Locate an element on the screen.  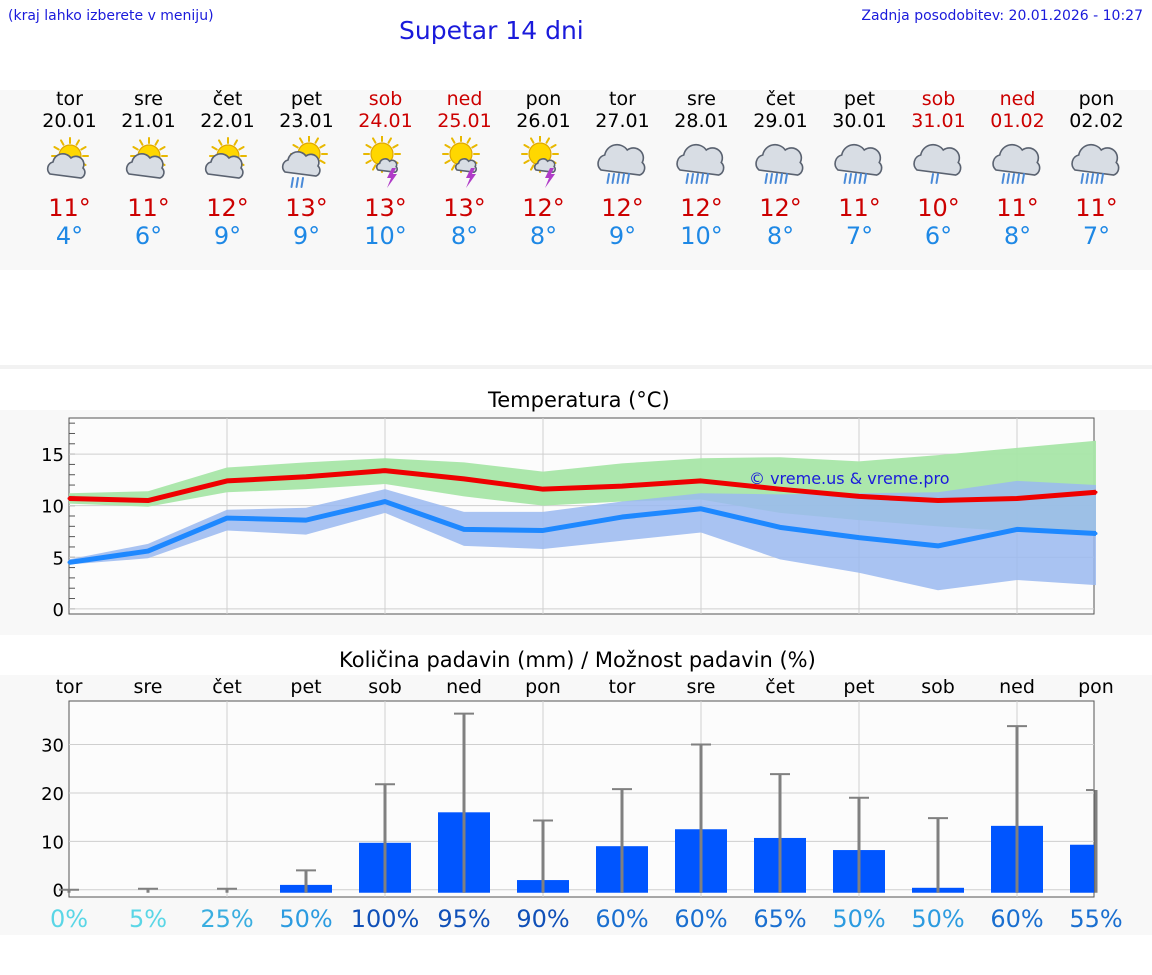
day-date: 23.01 is located at coordinates (306, 121).